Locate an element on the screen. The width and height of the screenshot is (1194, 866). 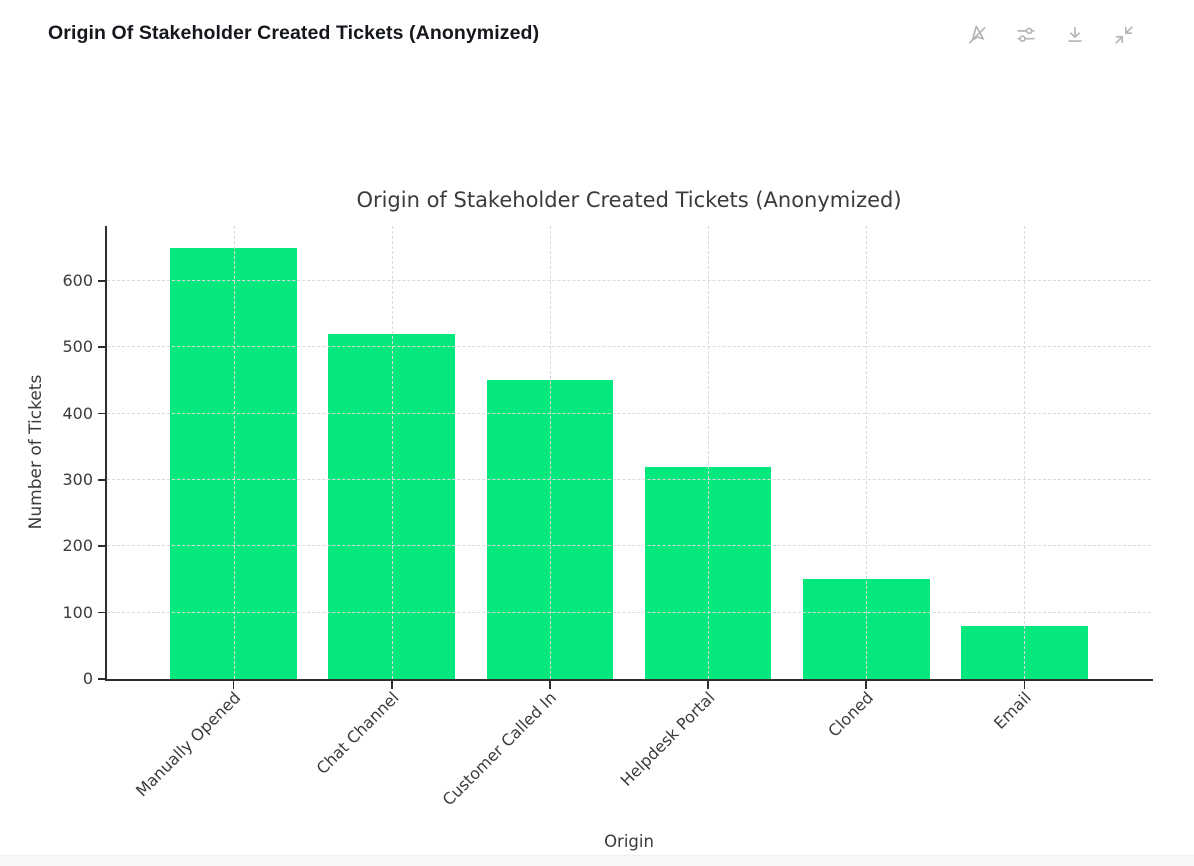
y-axis-label: Number of Tickets is located at coordinates (36, 452).